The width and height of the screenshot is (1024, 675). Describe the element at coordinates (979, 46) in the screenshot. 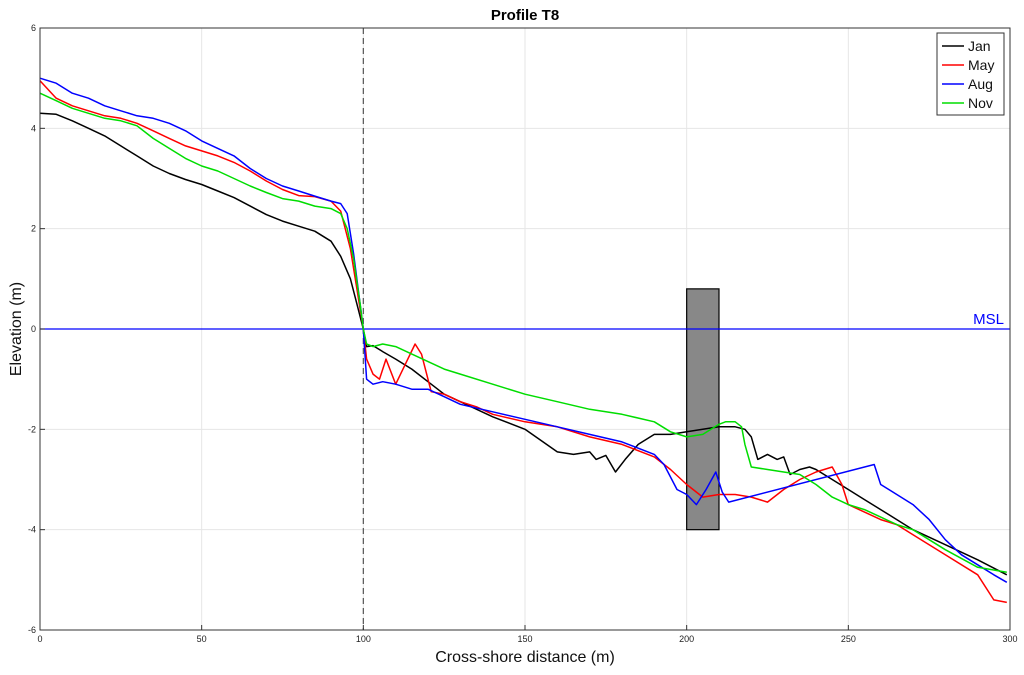

I see `legend-label: Jan` at that location.